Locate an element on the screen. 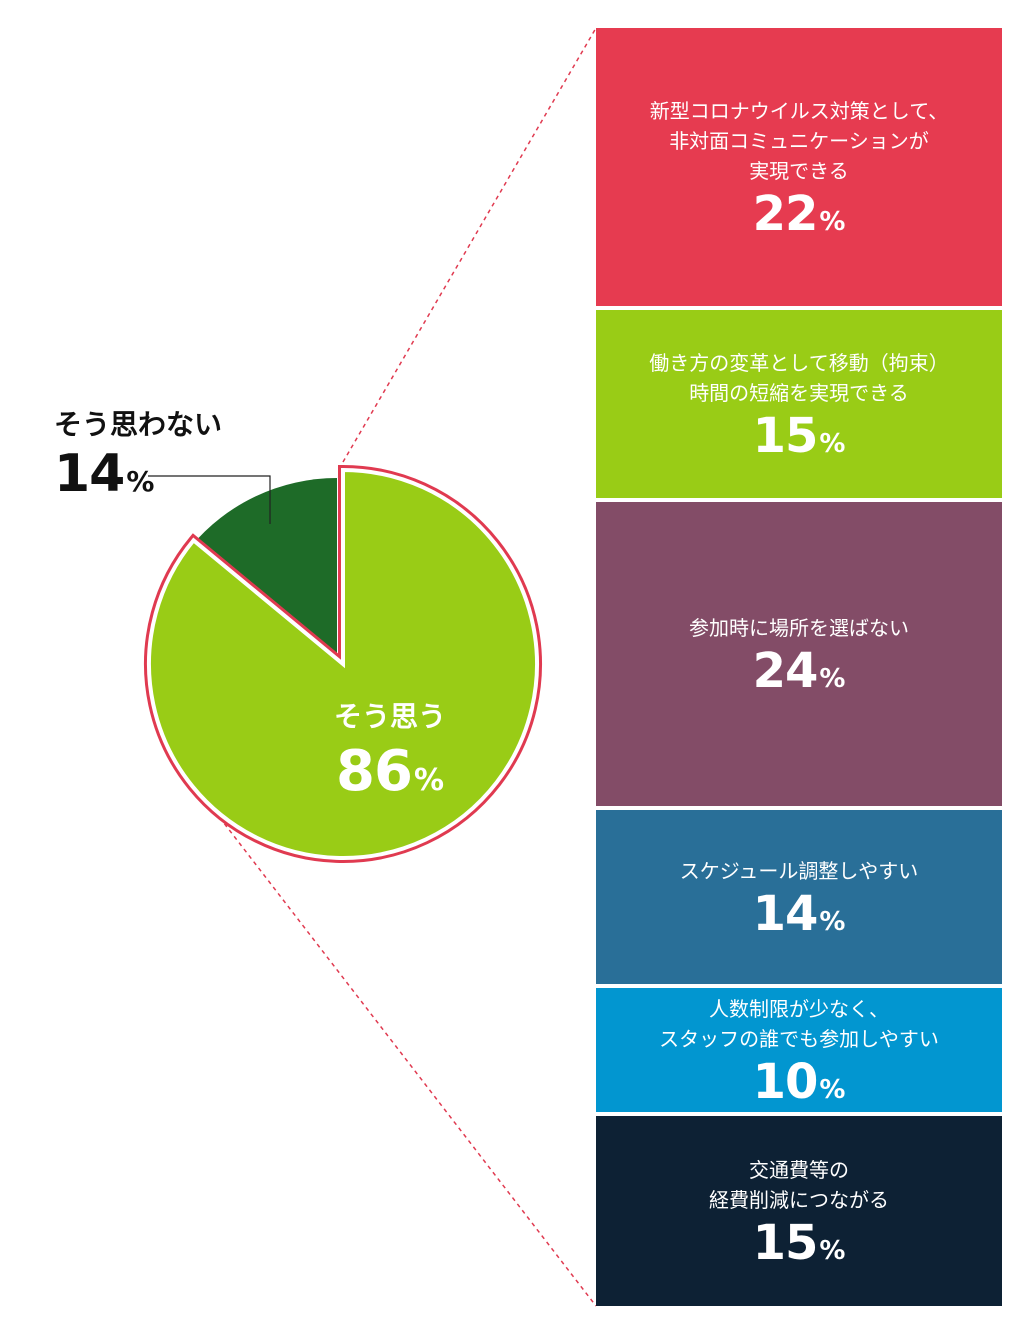  yes-slice-value: 86% is located at coordinates (390, 772).